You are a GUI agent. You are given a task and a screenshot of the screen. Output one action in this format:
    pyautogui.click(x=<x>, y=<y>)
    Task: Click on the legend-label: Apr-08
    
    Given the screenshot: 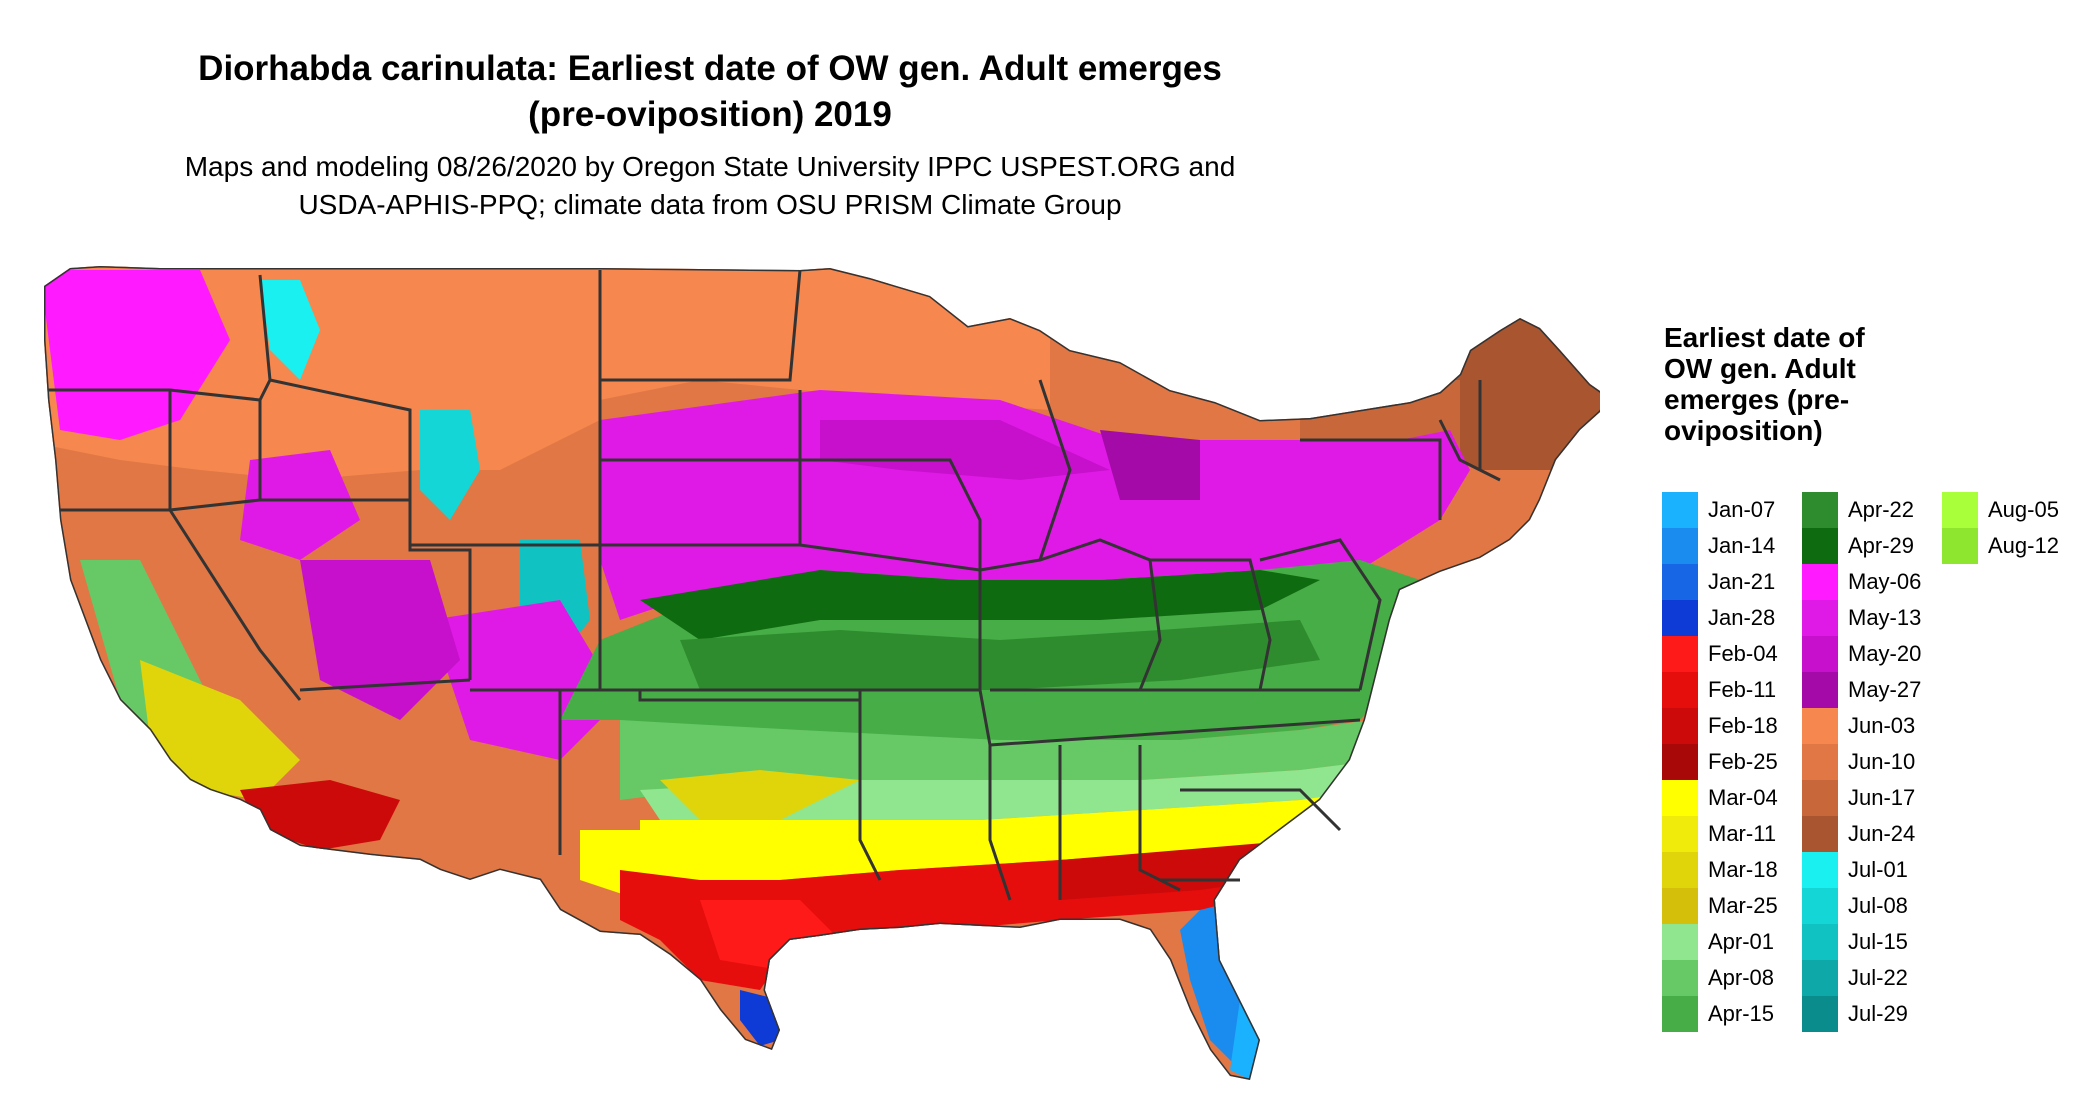 What is the action you would take?
    pyautogui.click(x=1741, y=977)
    